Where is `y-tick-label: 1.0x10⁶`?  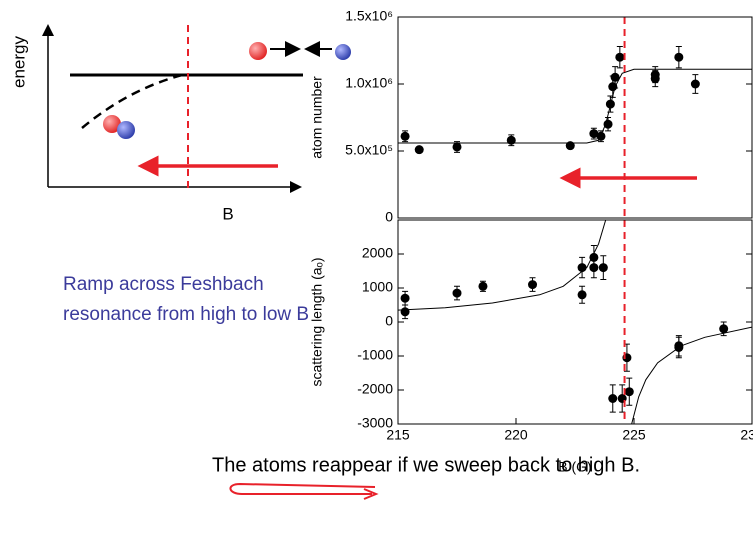 y-tick-label: 1.0x10⁶ is located at coordinates (369, 83).